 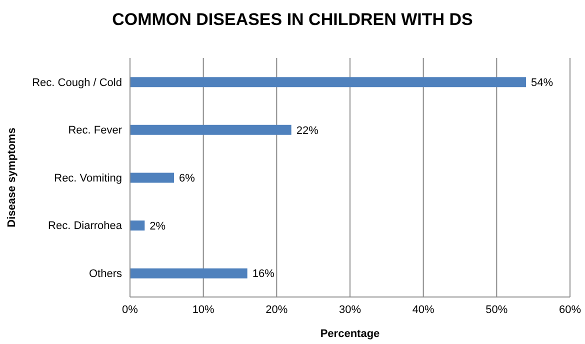 What do you see at coordinates (187, 178) in the screenshot?
I see `data-label: 6%` at bounding box center [187, 178].